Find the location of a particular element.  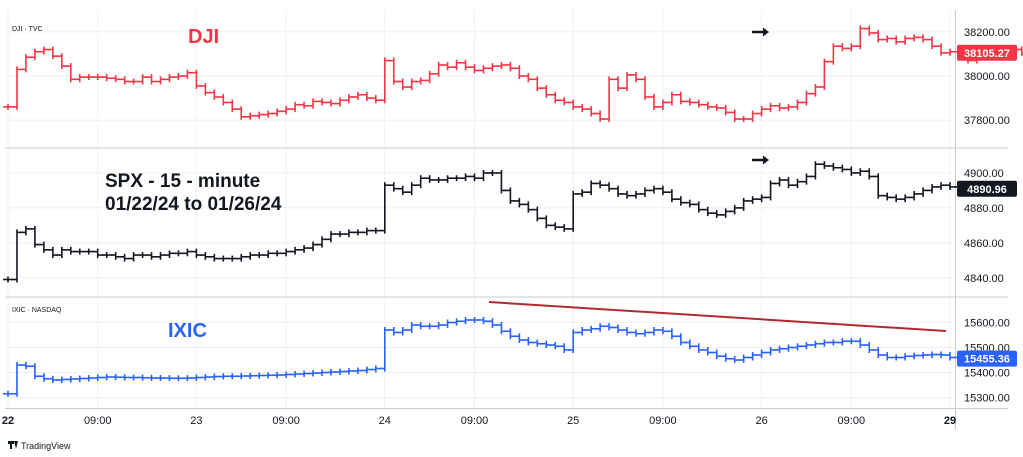

x-tick-label: 26 is located at coordinates (761, 421).